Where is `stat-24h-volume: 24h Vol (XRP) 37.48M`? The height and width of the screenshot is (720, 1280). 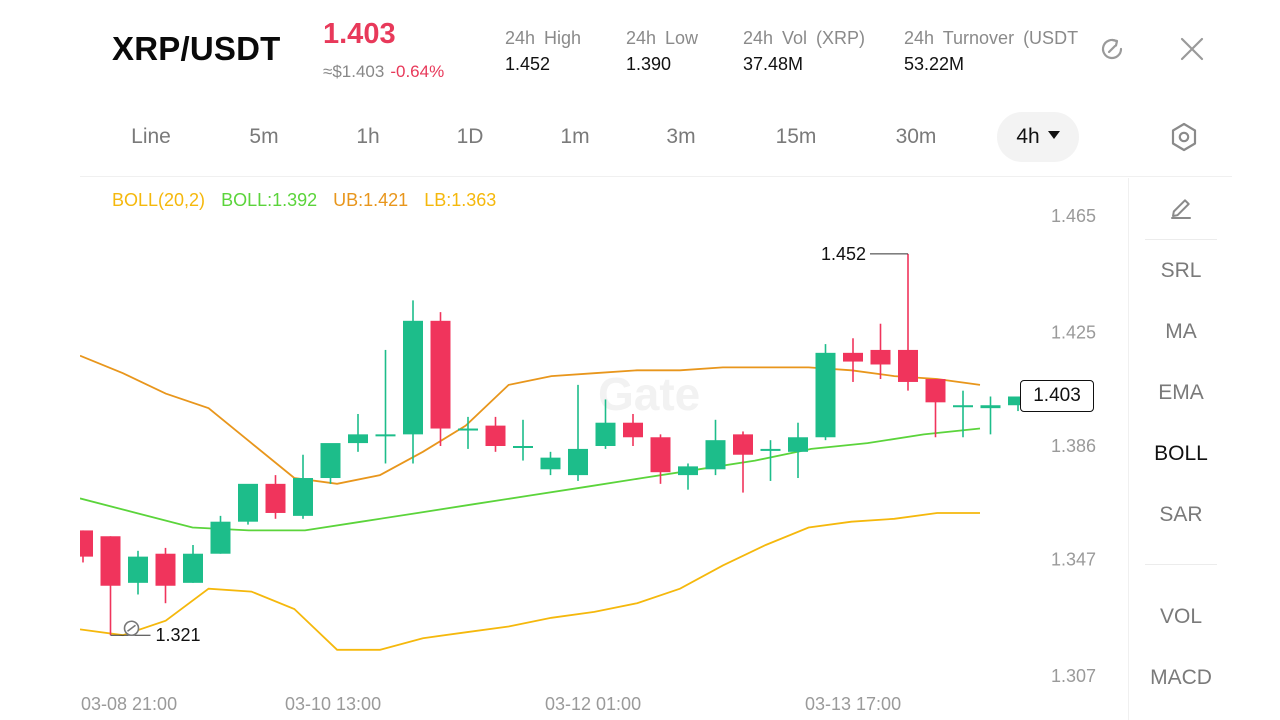 stat-24h-volume: 24h Vol (XRP) 37.48M is located at coordinates (804, 51).